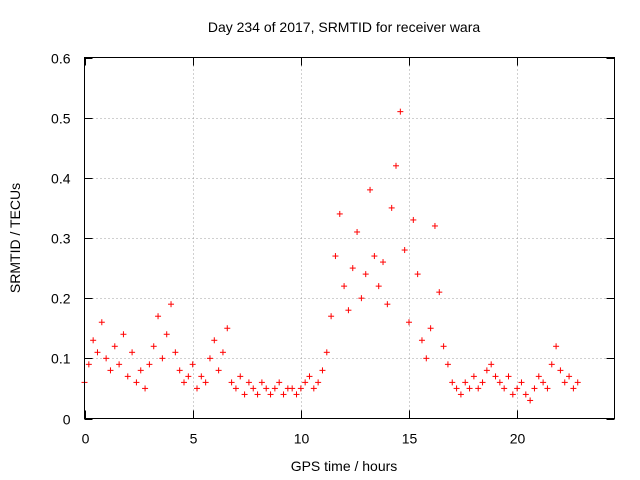 The image size is (640, 480). Describe the element at coordinates (61, 299) in the screenshot. I see `y-tick-label: 0.2` at that location.